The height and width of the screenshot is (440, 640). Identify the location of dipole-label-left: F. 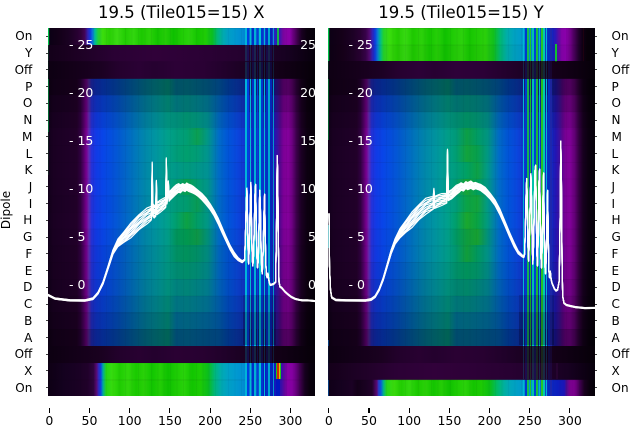
(29, 253).